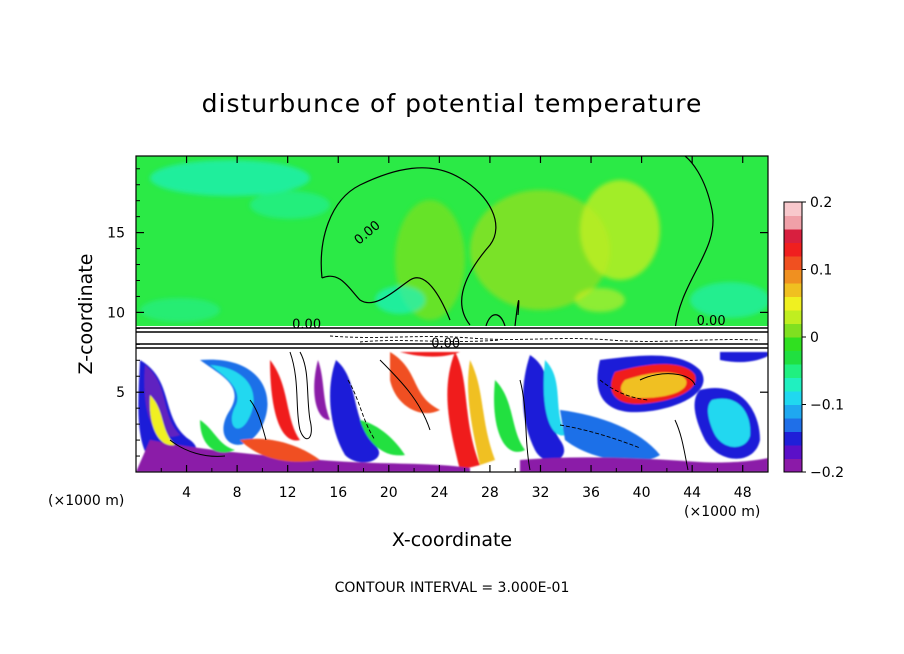 Image resolution: width=904 pixels, height=654 pixels. Describe the element at coordinates (821, 203) in the screenshot. I see `colorbar-tick-label: 0.2` at that location.